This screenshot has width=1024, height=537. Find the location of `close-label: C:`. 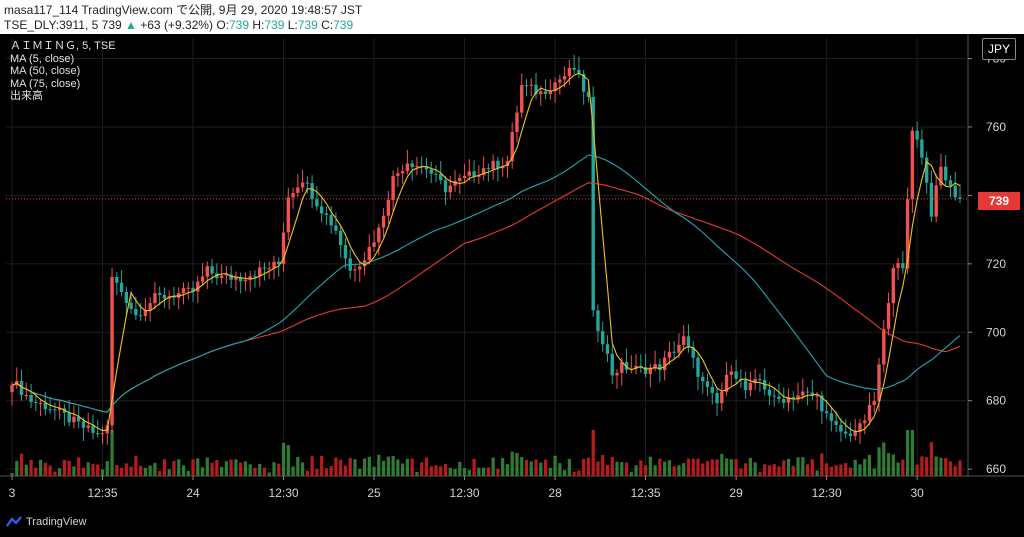

close-label: C: is located at coordinates (327, 25).